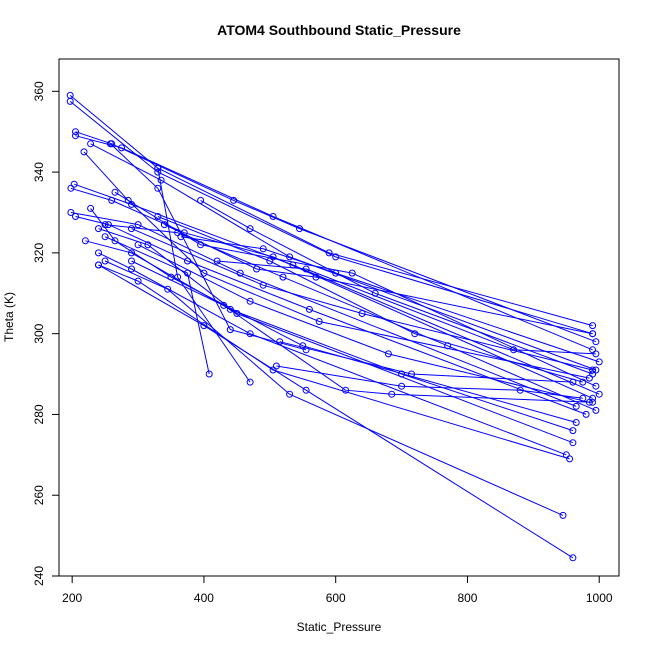  I want to click on x-tick-label: 800, so click(467, 598).